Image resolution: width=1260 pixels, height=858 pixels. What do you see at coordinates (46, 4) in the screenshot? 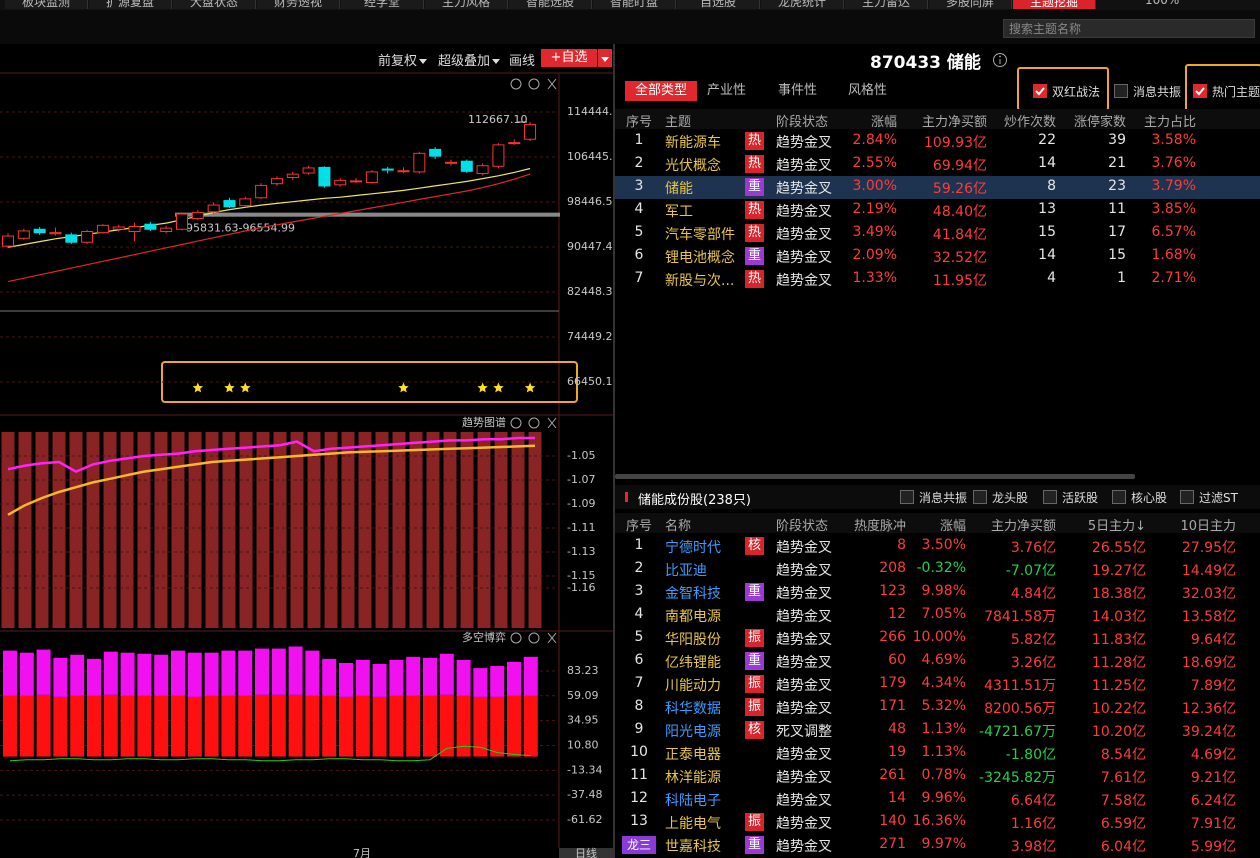
I see `tab: 板块监测` at bounding box center [46, 4].